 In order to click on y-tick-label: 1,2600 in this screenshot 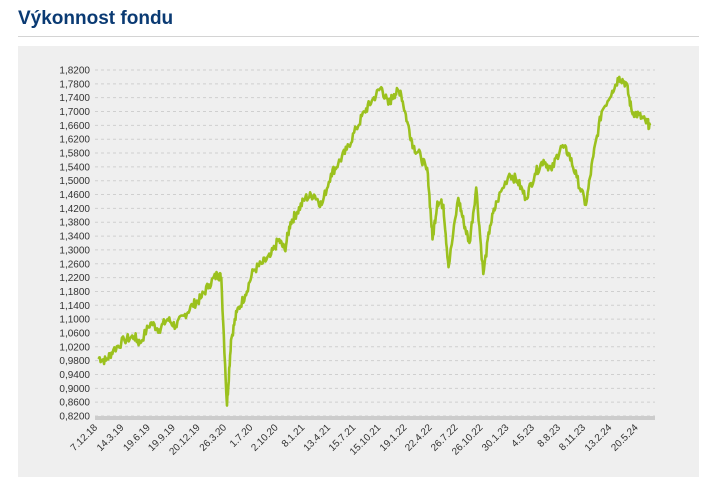, I will do `click(74, 264)`.